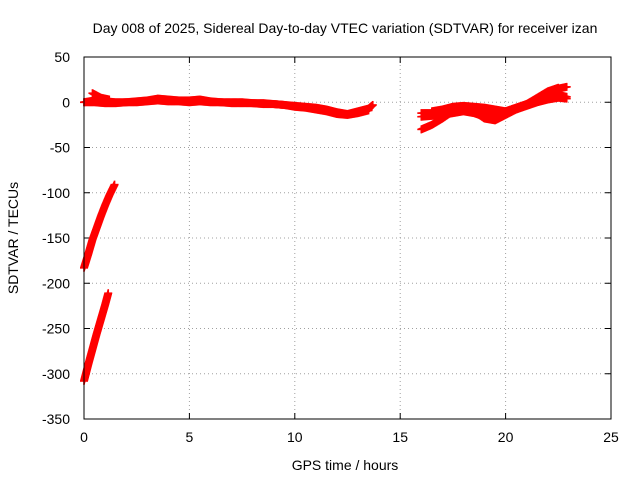 The image size is (640, 480). Describe the element at coordinates (56, 193) in the screenshot. I see `y-tick-label: -100` at that location.